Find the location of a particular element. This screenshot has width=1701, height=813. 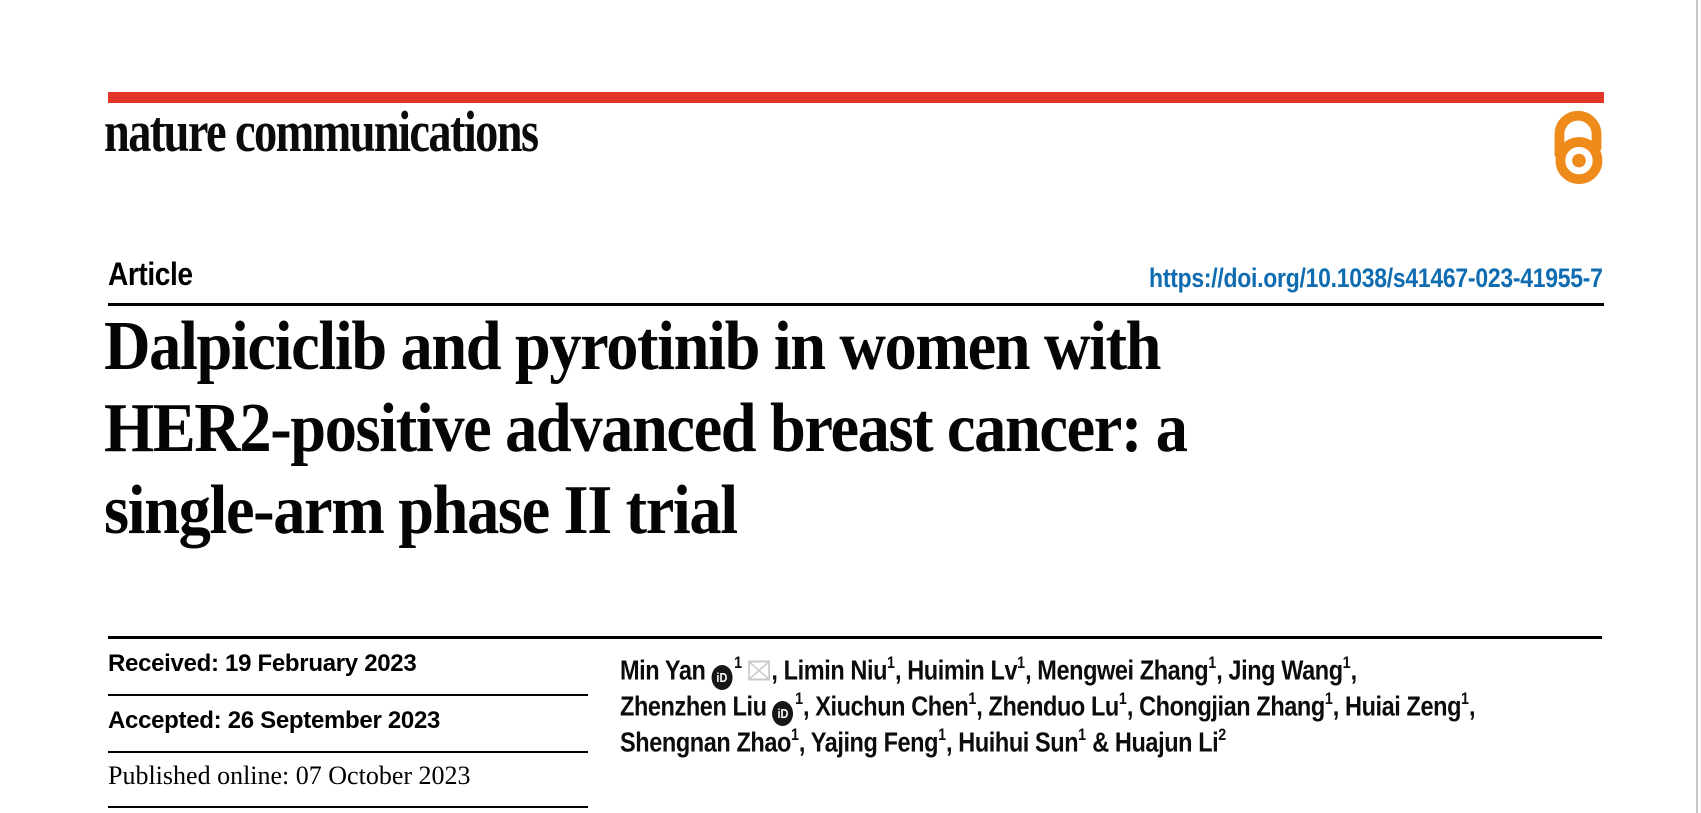

author-name-text: Zhenzhen Liu is located at coordinates (693, 706).